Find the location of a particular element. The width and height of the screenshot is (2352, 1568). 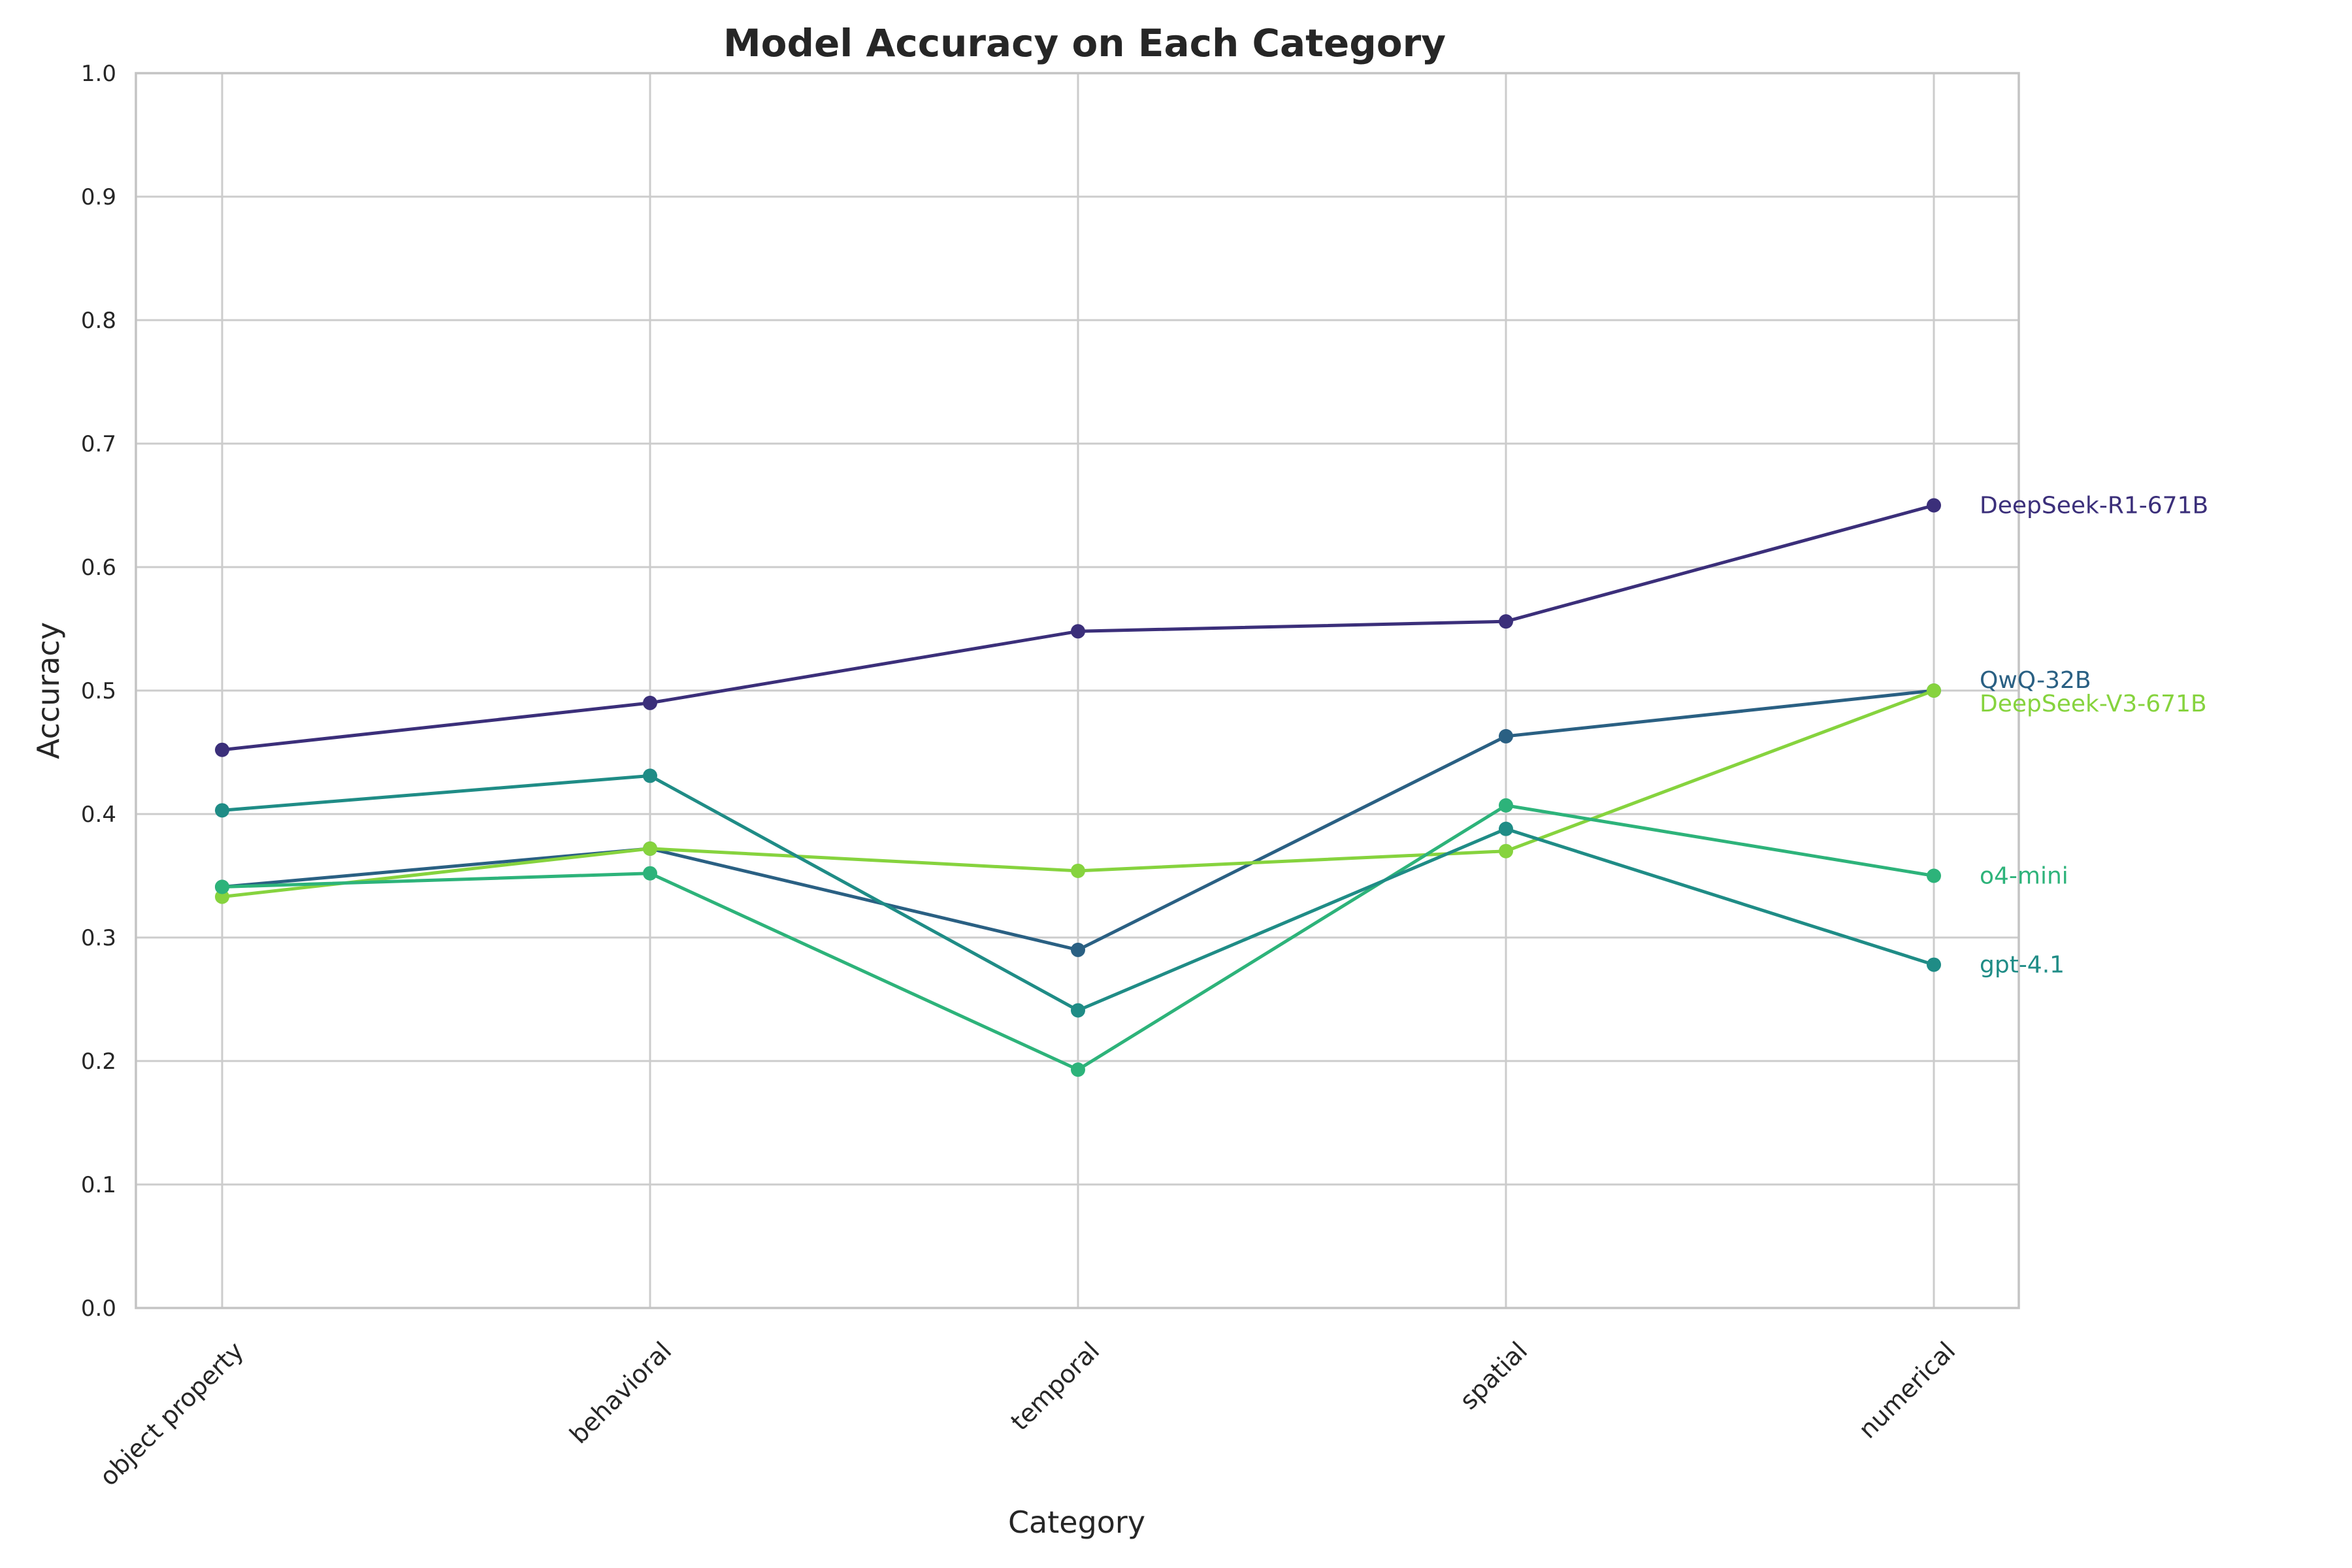

y-tick-label: 0.2 is located at coordinates (98, 1062).